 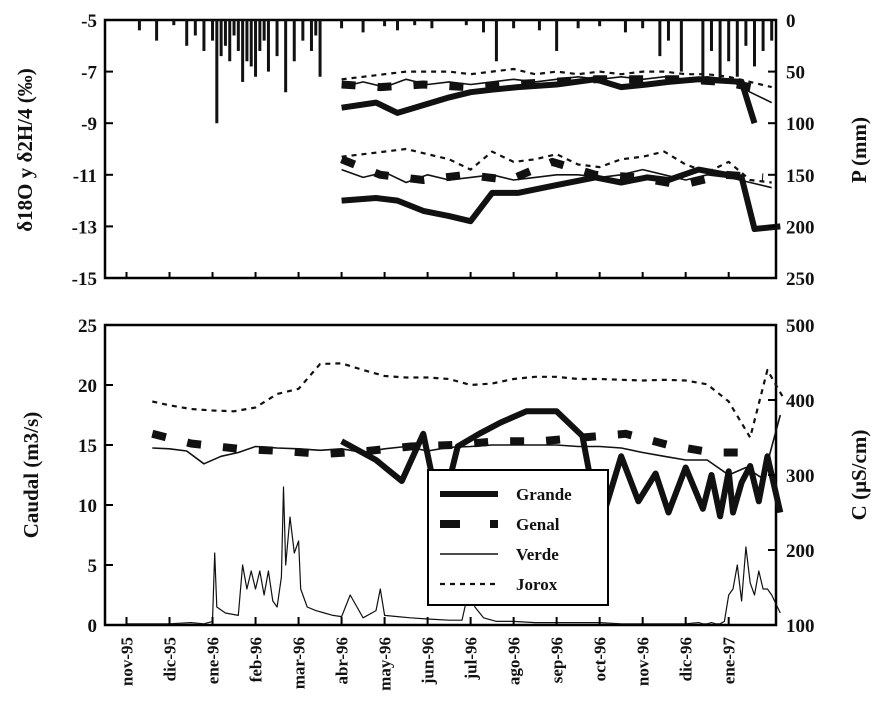 I want to click on precipitation-bars, so click(x=455, y=72).